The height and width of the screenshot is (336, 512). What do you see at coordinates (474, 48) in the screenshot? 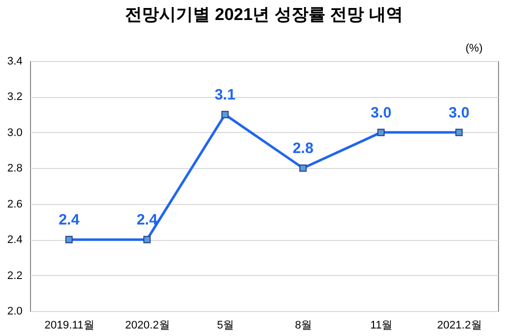
I see `y-axis-title: (%)` at bounding box center [474, 48].